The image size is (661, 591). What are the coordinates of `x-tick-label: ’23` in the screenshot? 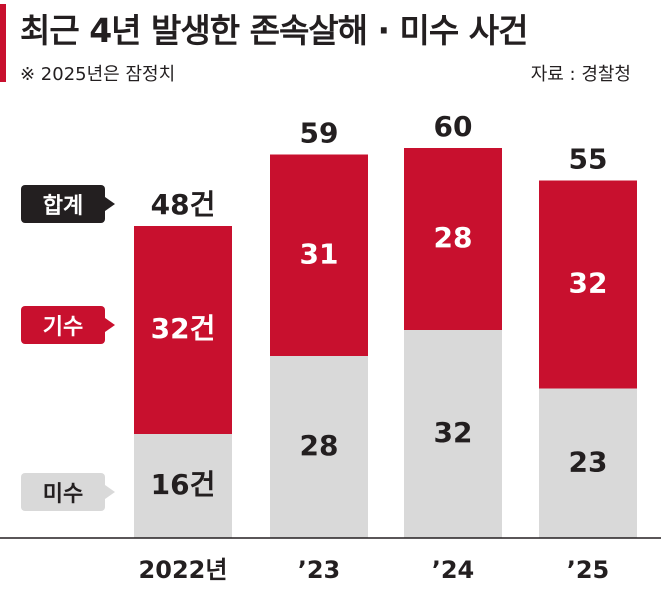 It's located at (319, 570).